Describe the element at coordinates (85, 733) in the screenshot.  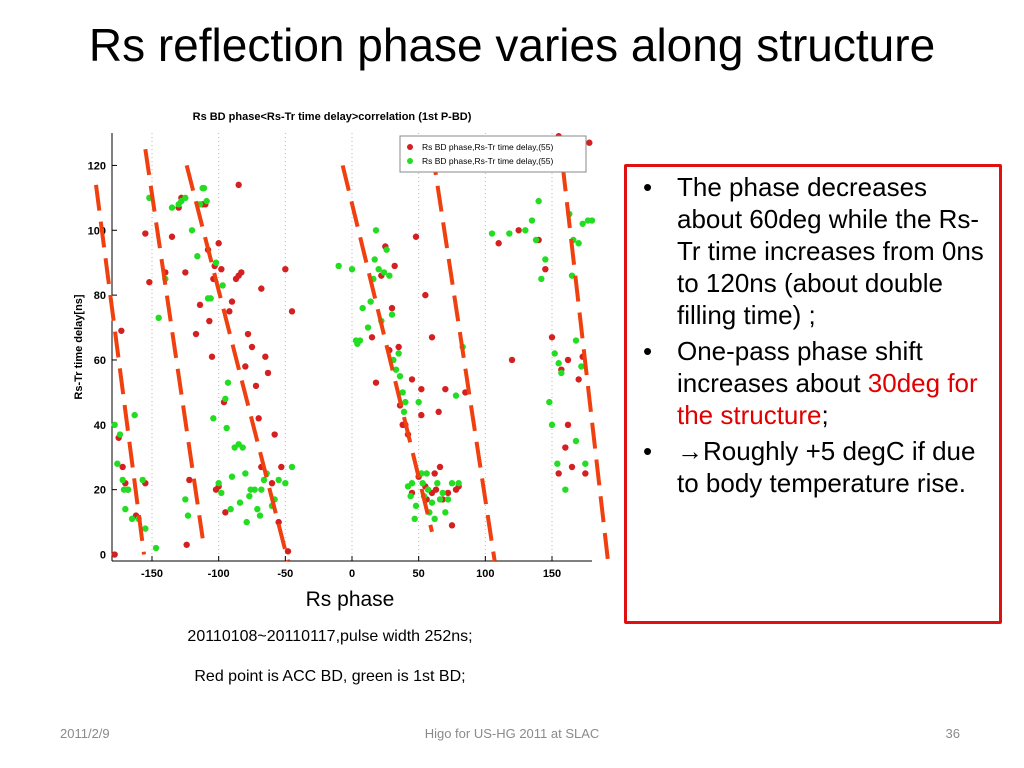
I see `footer-date: 2011/2/9` at that location.